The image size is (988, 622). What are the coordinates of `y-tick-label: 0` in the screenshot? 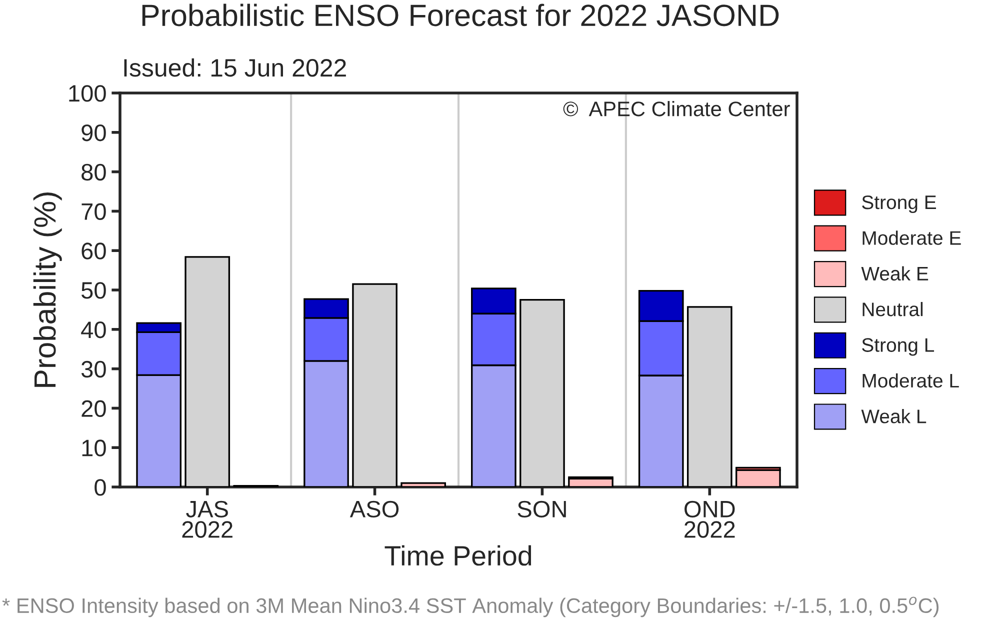 It's located at (100, 487).